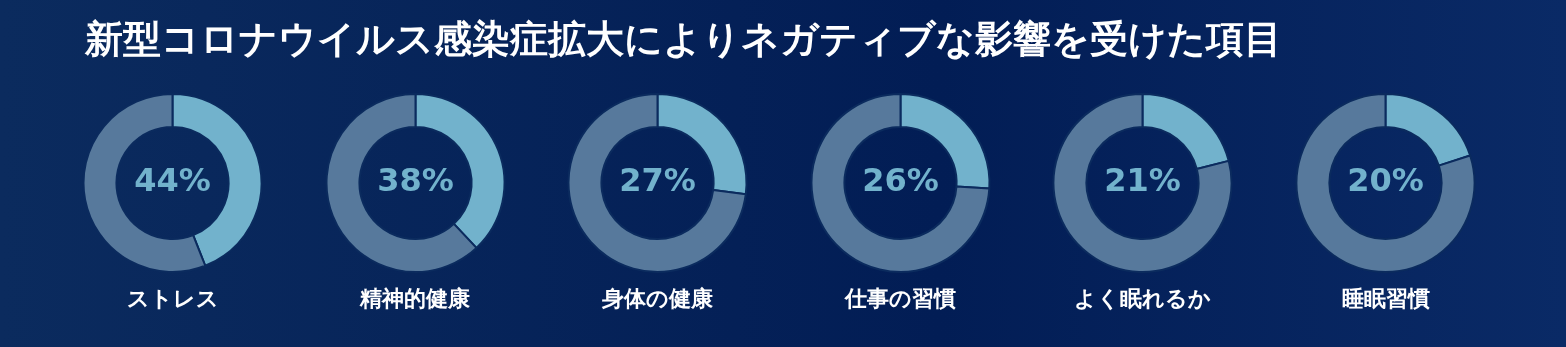 Image resolution: width=1566 pixels, height=347 pixels. What do you see at coordinates (172, 180) in the screenshot?
I see `data-label: 44%` at bounding box center [172, 180].